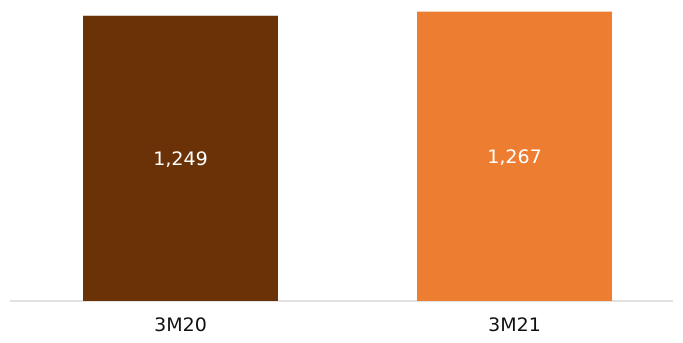 Image resolution: width=683 pixels, height=343 pixels. I want to click on x-tick-label-3m20: 3M20, so click(180, 325).